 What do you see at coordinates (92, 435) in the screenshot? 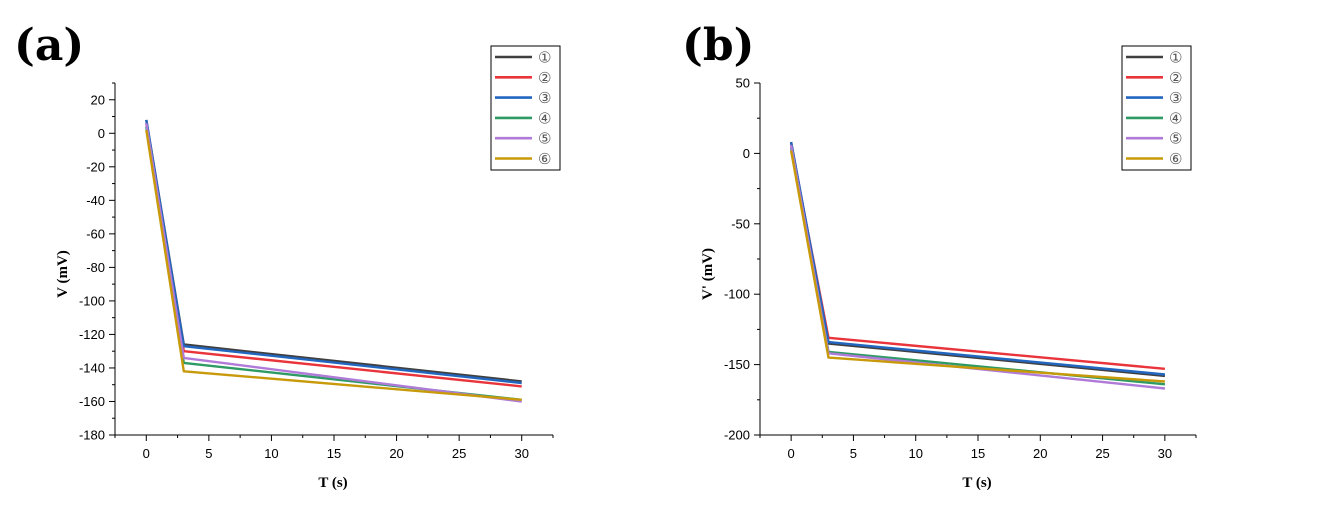
I see `y-tick-label: -180` at bounding box center [92, 435].